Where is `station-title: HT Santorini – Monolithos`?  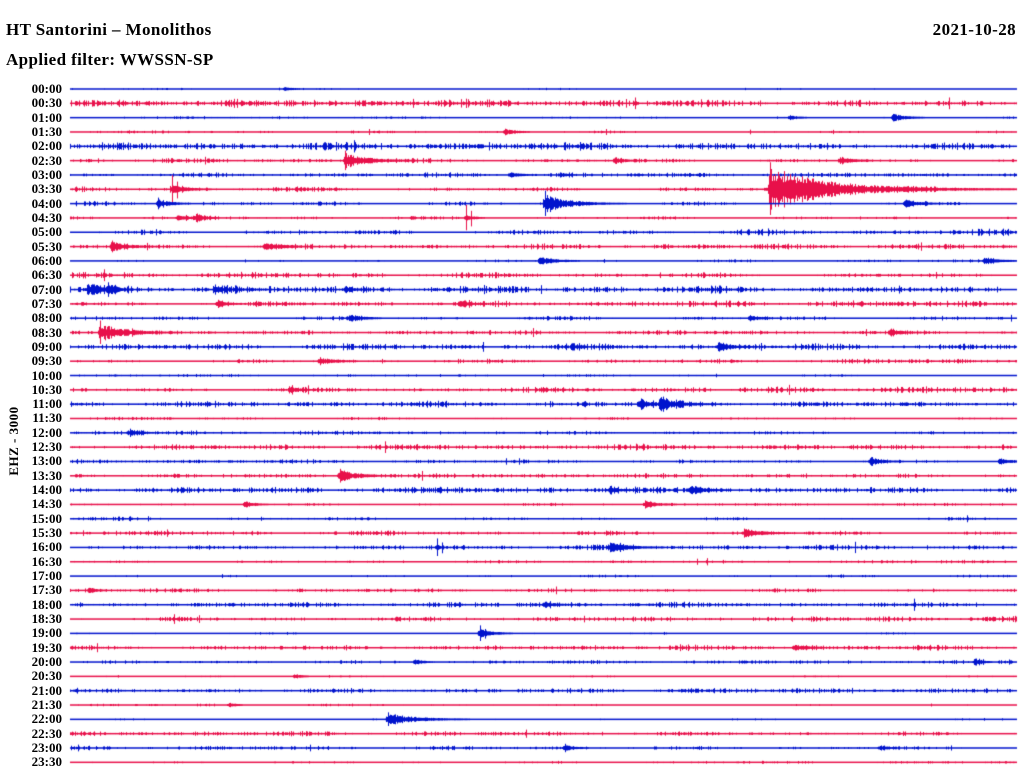 station-title: HT Santorini – Monolithos is located at coordinates (109, 29).